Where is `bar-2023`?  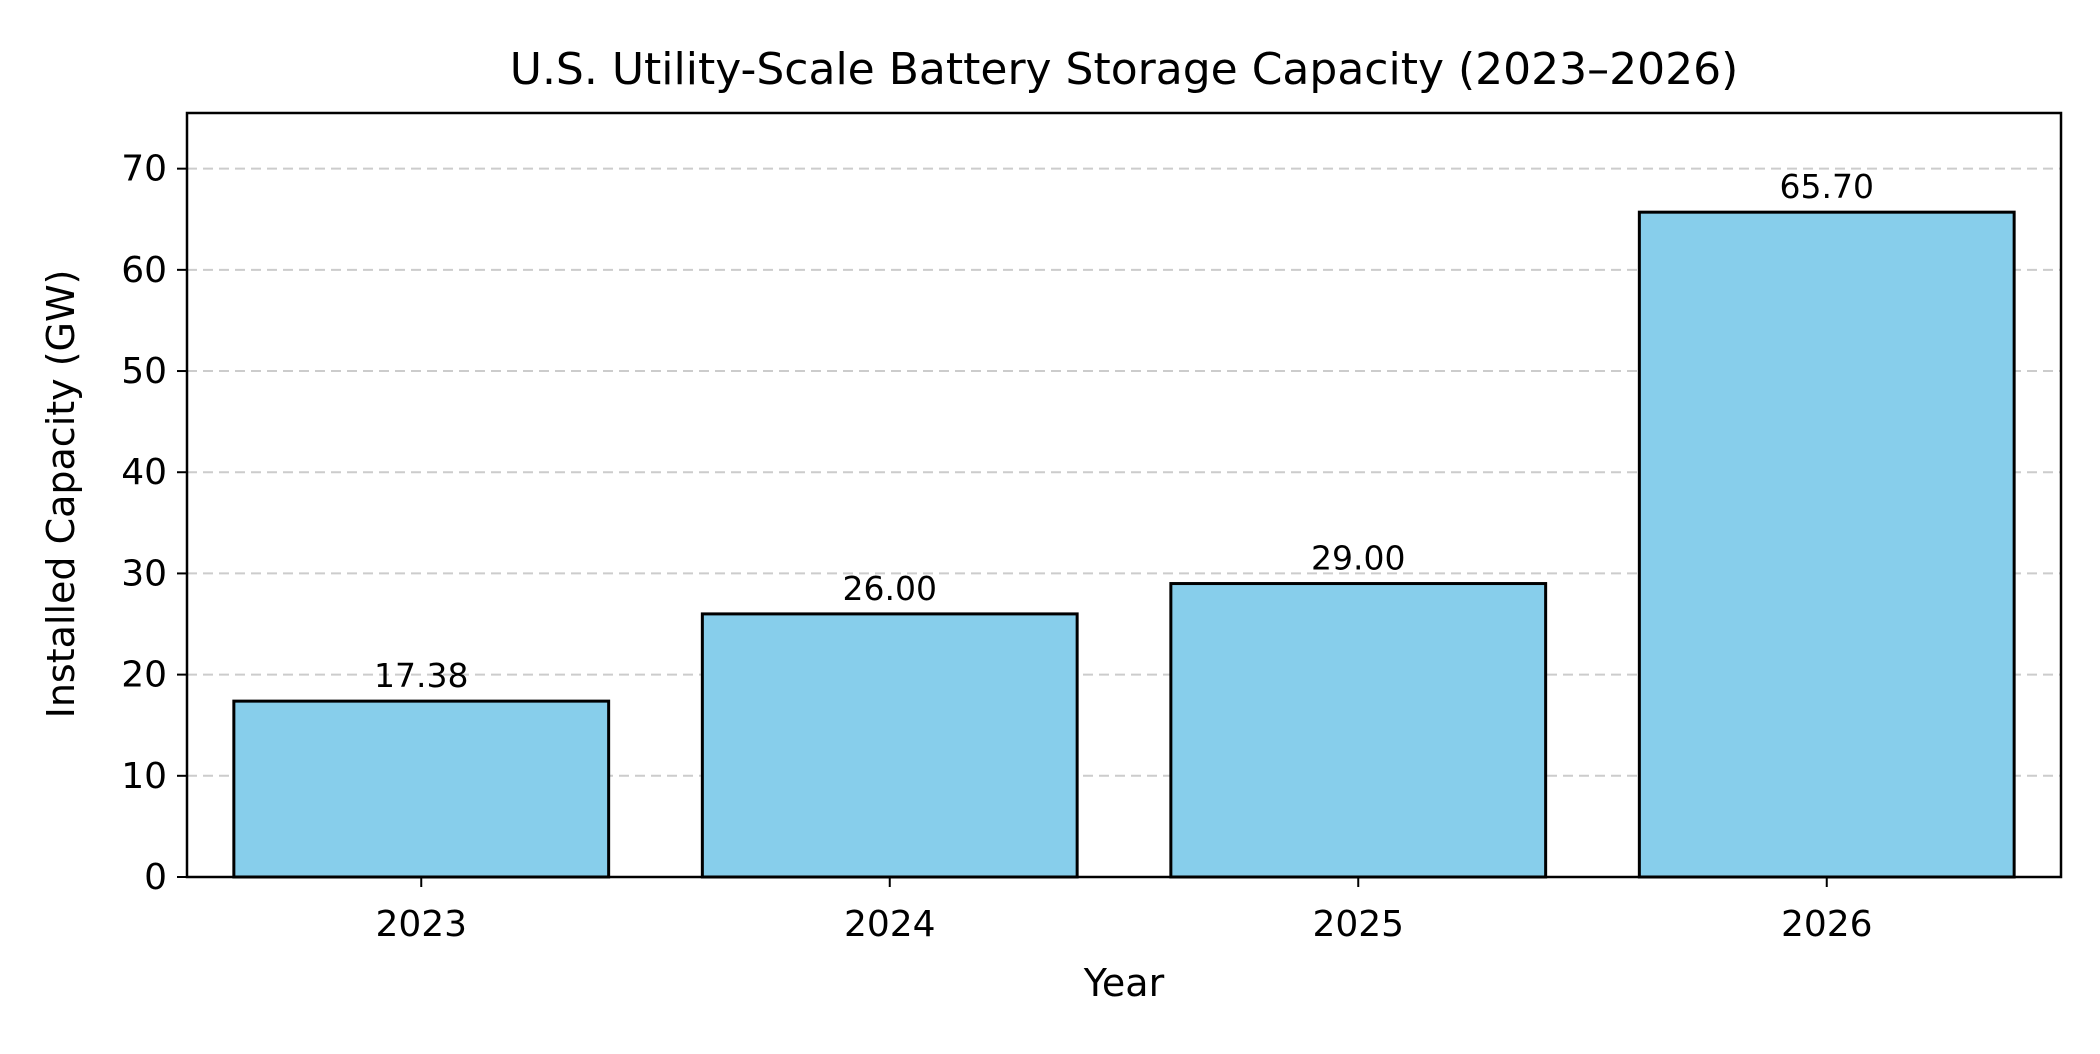 bar-2023 is located at coordinates (421, 789).